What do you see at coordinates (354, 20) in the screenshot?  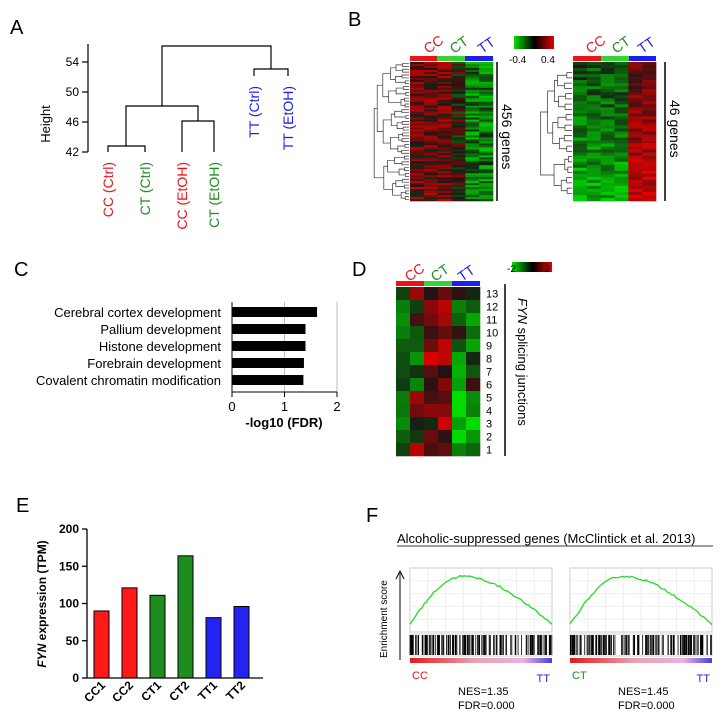 I see `panel-label-b: B` at bounding box center [354, 20].